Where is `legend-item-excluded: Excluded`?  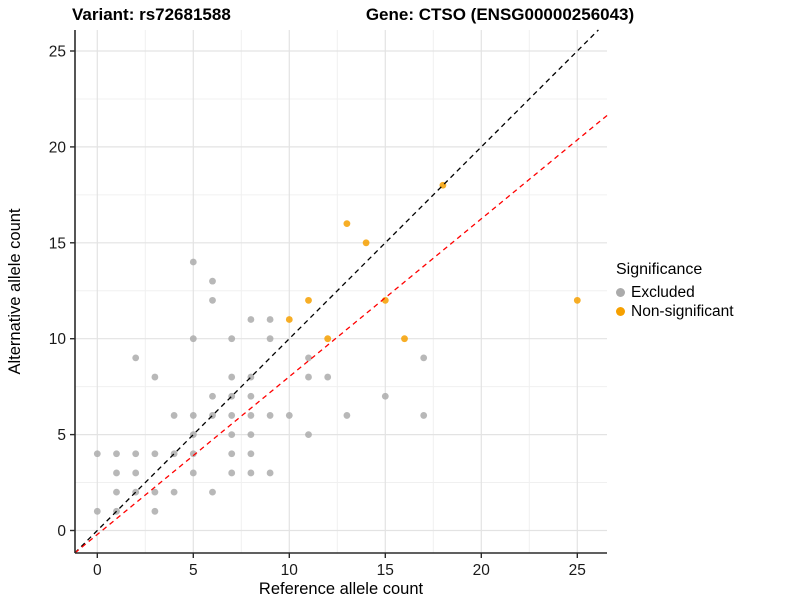
legend-item-excluded: Excluded is located at coordinates (675, 292).